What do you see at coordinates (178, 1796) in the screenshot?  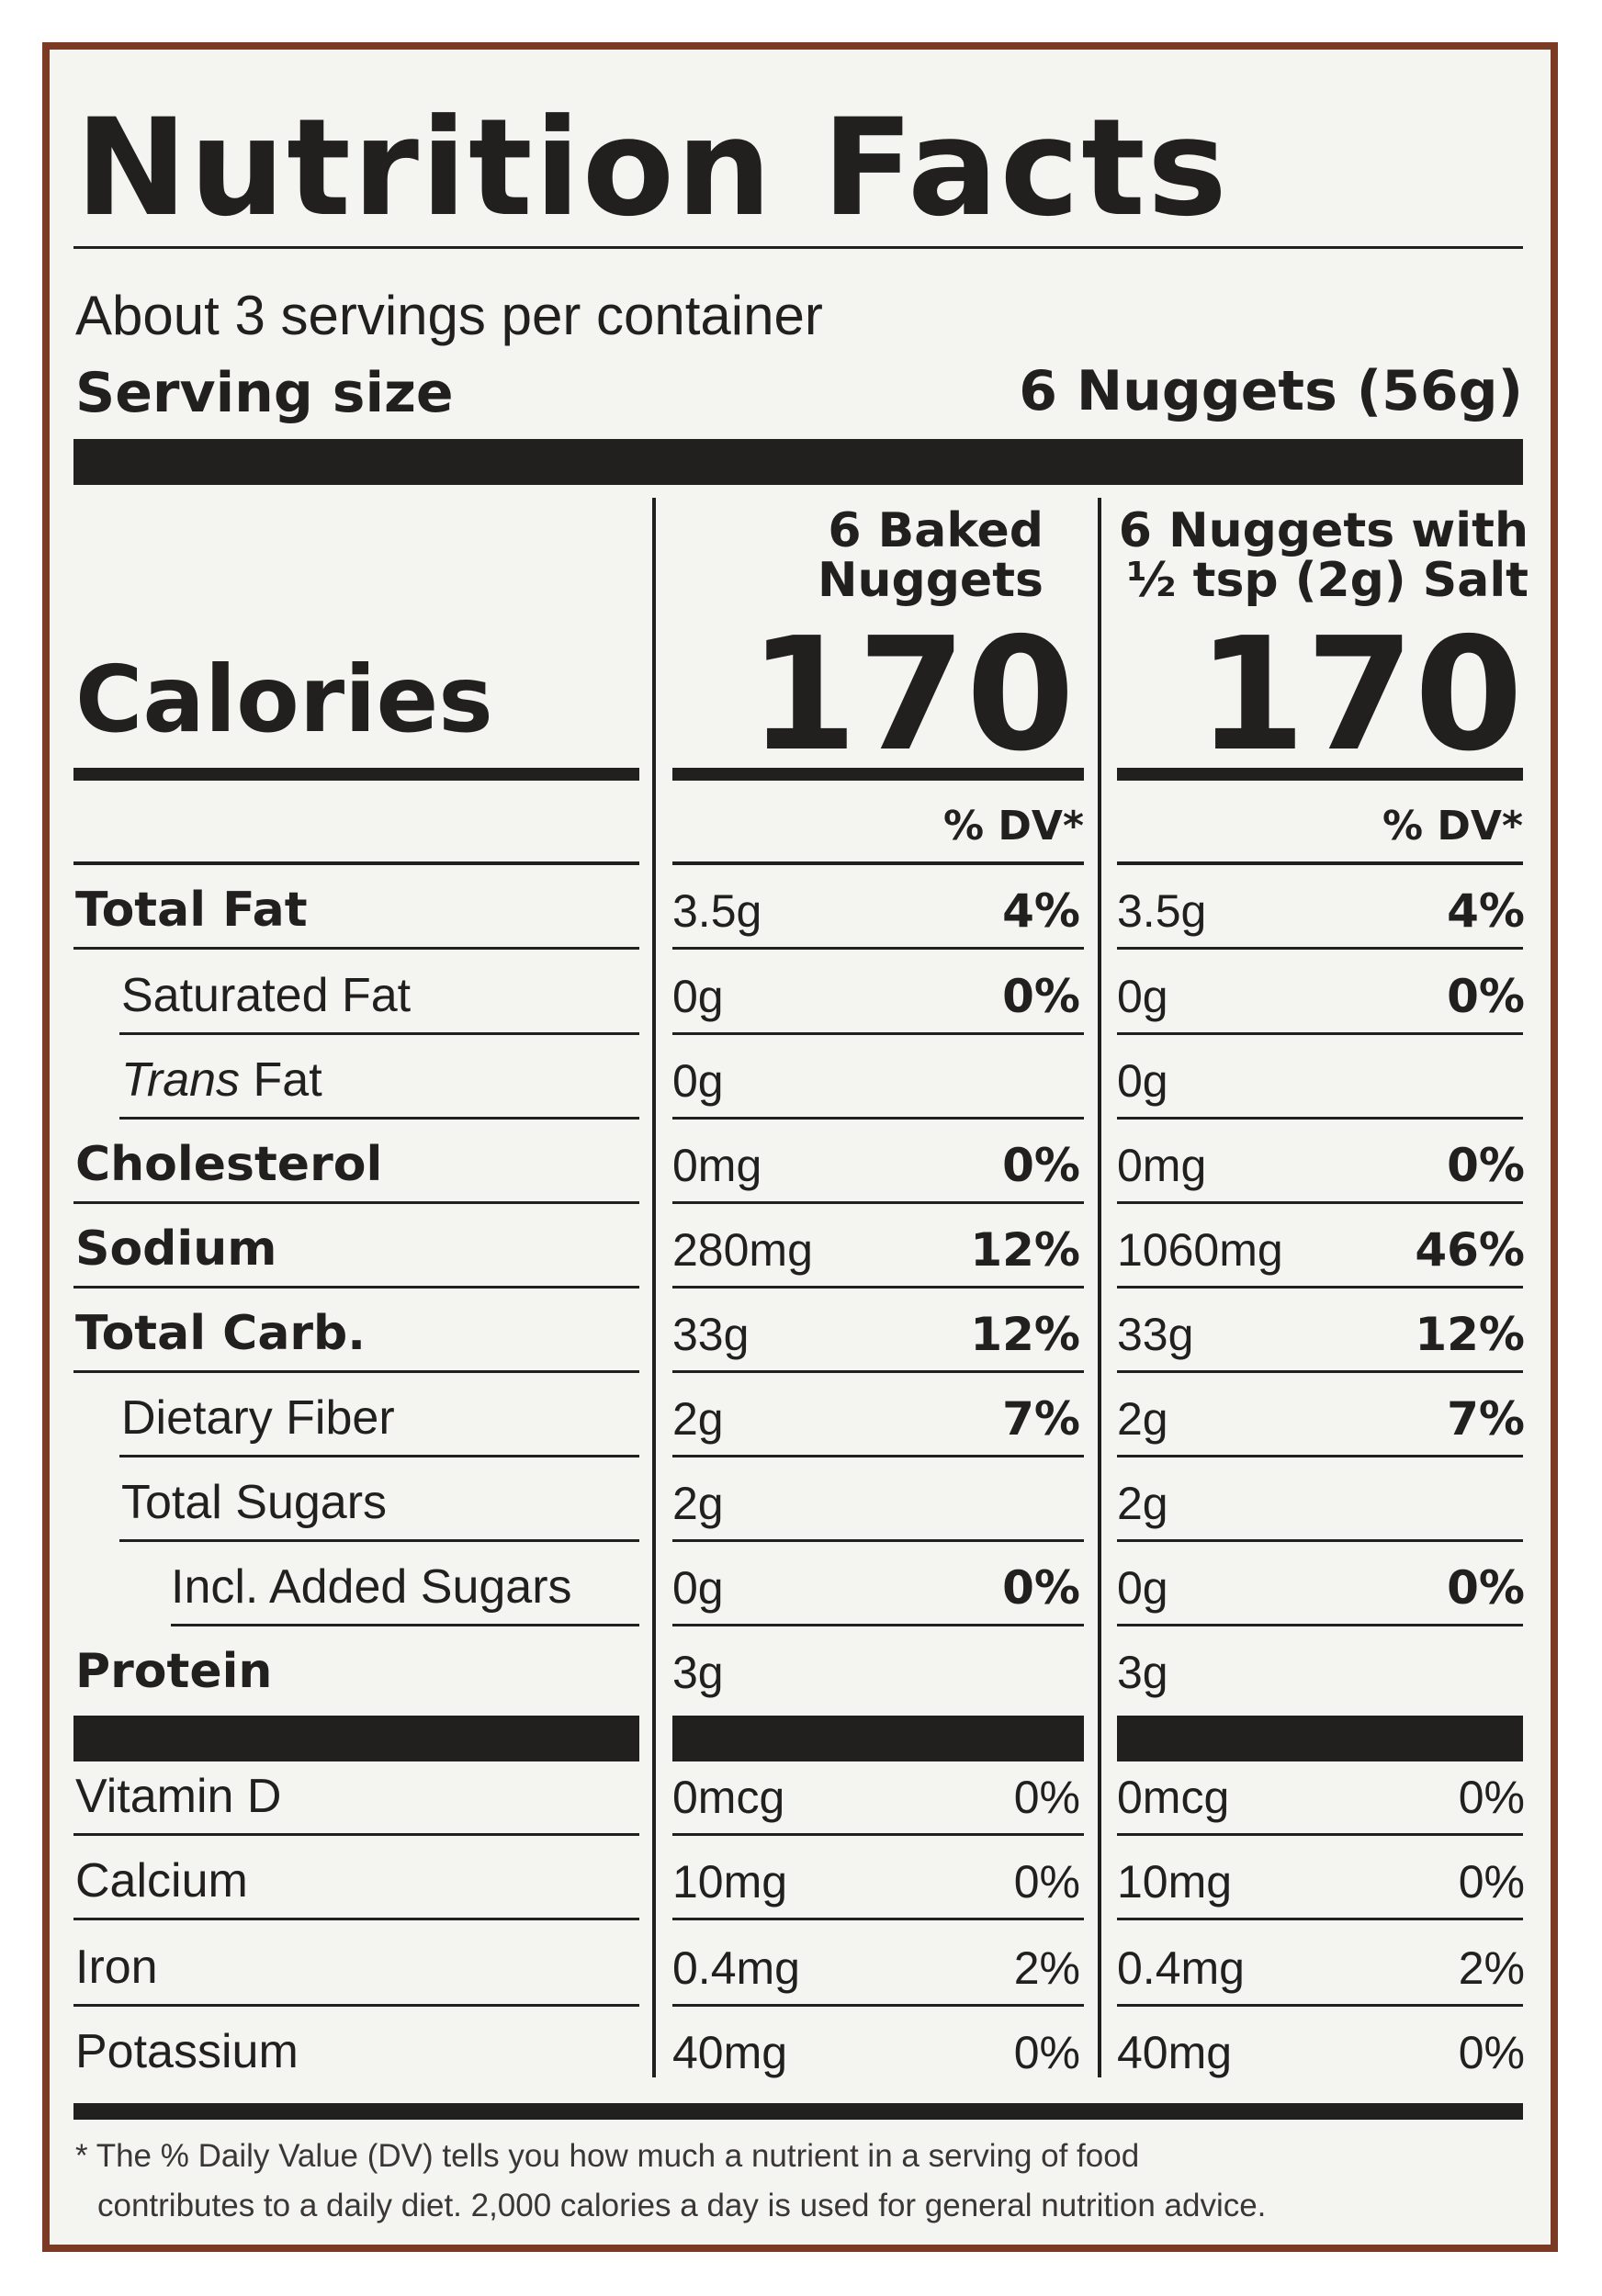 I see `vitamin-name: Vitamin D` at bounding box center [178, 1796].